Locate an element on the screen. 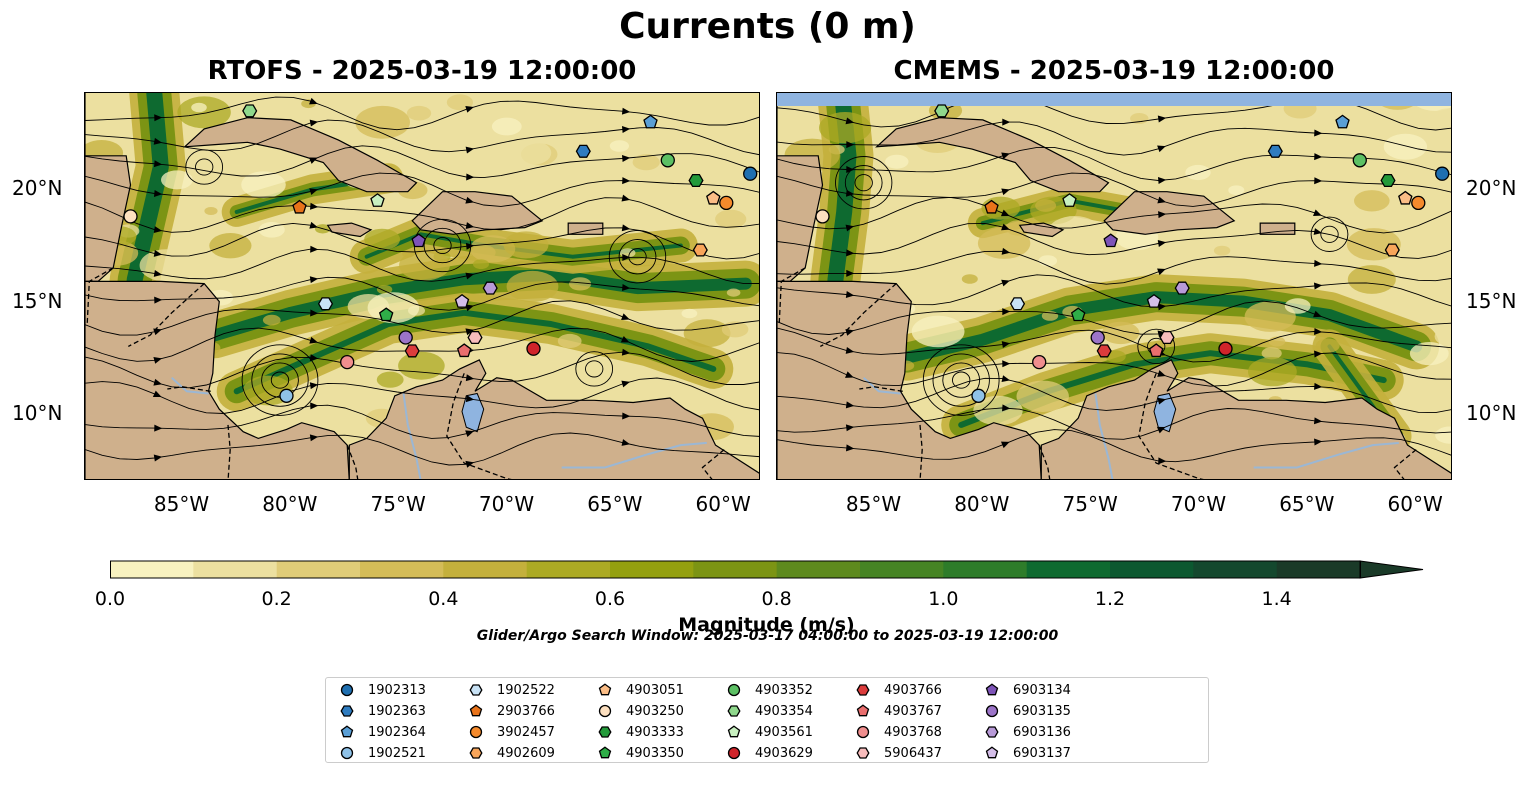 The image size is (1535, 802). x-tick-label: 70°W is located at coordinates (506, 504).